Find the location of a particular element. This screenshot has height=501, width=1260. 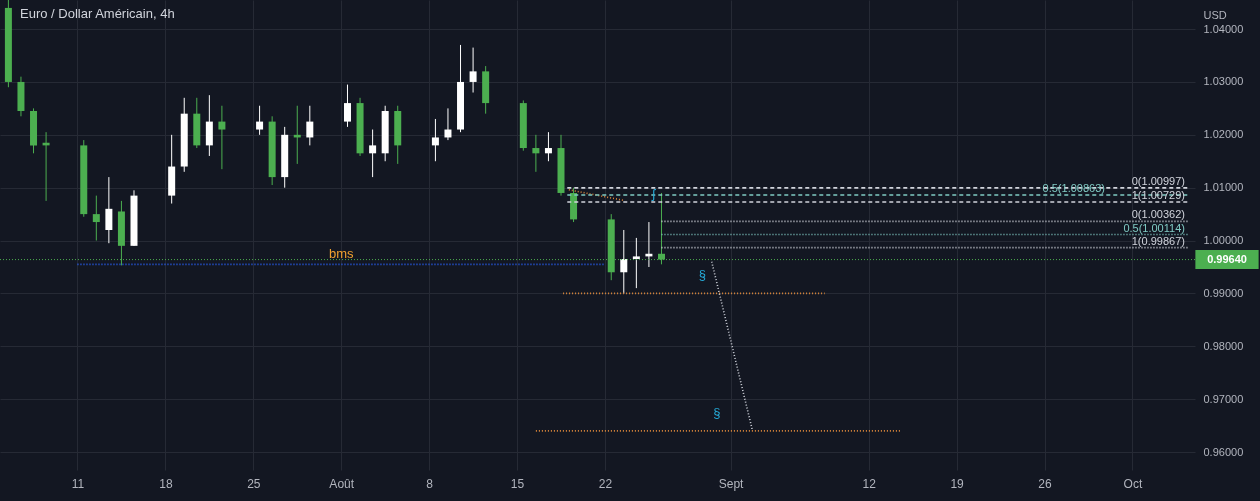

y-tick-label: 0.98000 is located at coordinates (1223, 345).